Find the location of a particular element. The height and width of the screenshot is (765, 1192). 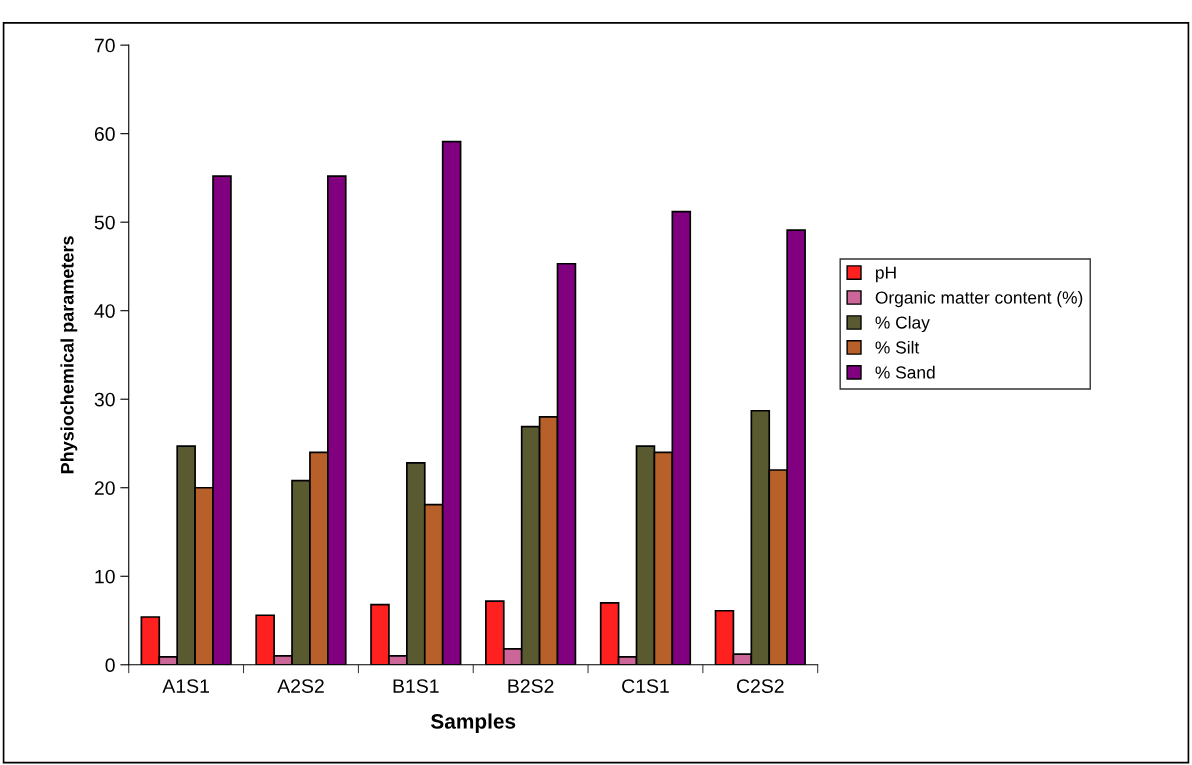

legend-label: % Sand is located at coordinates (905, 372).